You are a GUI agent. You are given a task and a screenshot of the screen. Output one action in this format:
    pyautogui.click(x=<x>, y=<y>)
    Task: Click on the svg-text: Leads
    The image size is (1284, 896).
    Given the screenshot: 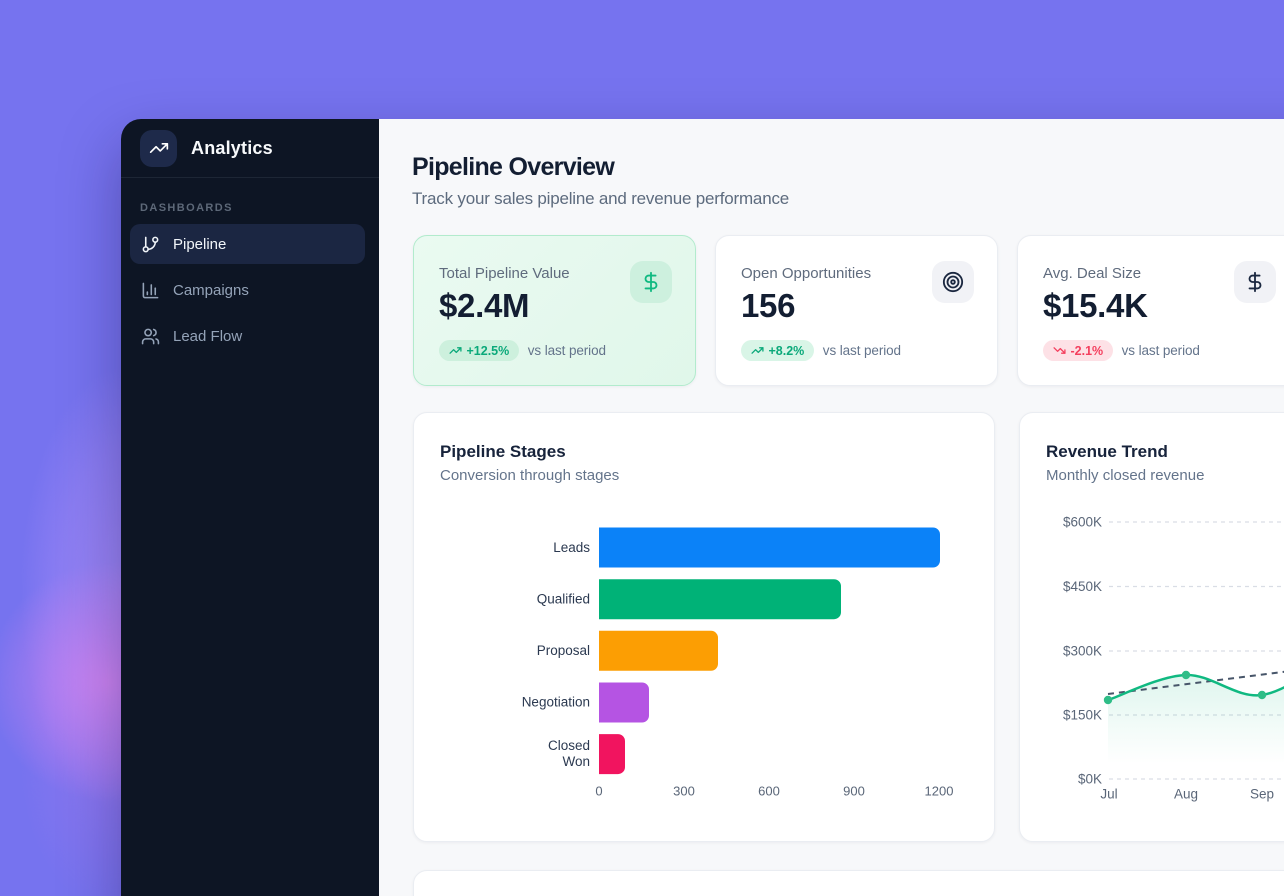 What is the action you would take?
    pyautogui.click(x=571, y=547)
    